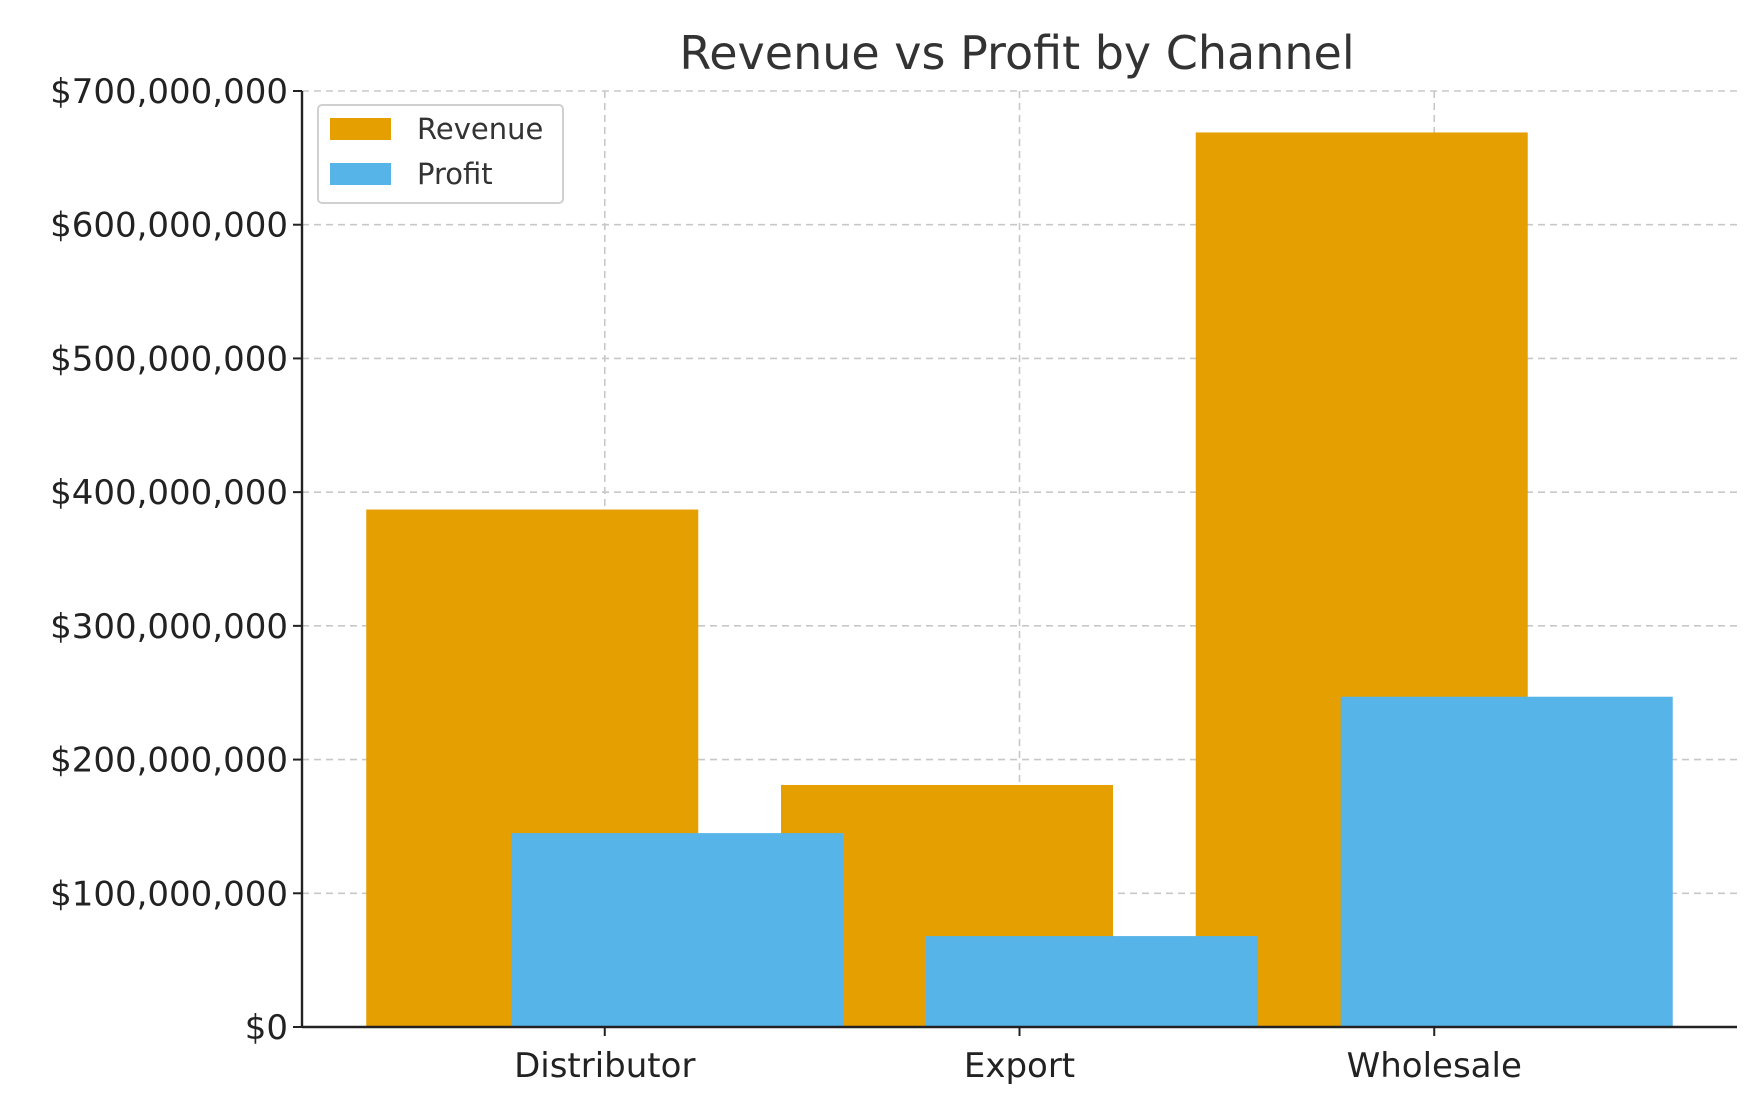 The height and width of the screenshot is (1100, 1760). Describe the element at coordinates (169, 761) in the screenshot. I see `y-tick-label: $200,000,000` at that location.